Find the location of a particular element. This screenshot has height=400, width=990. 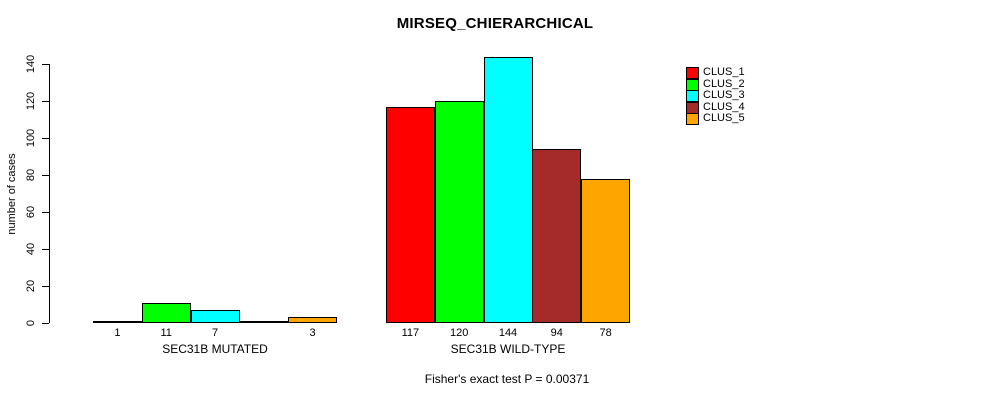

y-axis-tick-label: 100 is located at coordinates (31, 138).